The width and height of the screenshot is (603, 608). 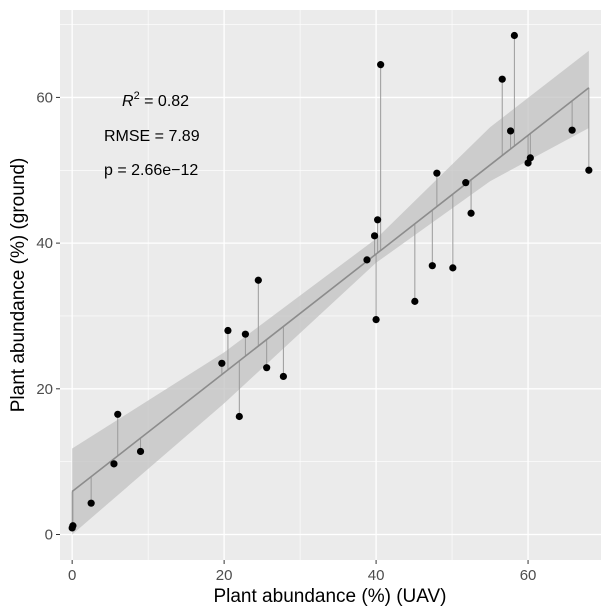 I want to click on x-tick-label: 40, so click(x=376, y=575).